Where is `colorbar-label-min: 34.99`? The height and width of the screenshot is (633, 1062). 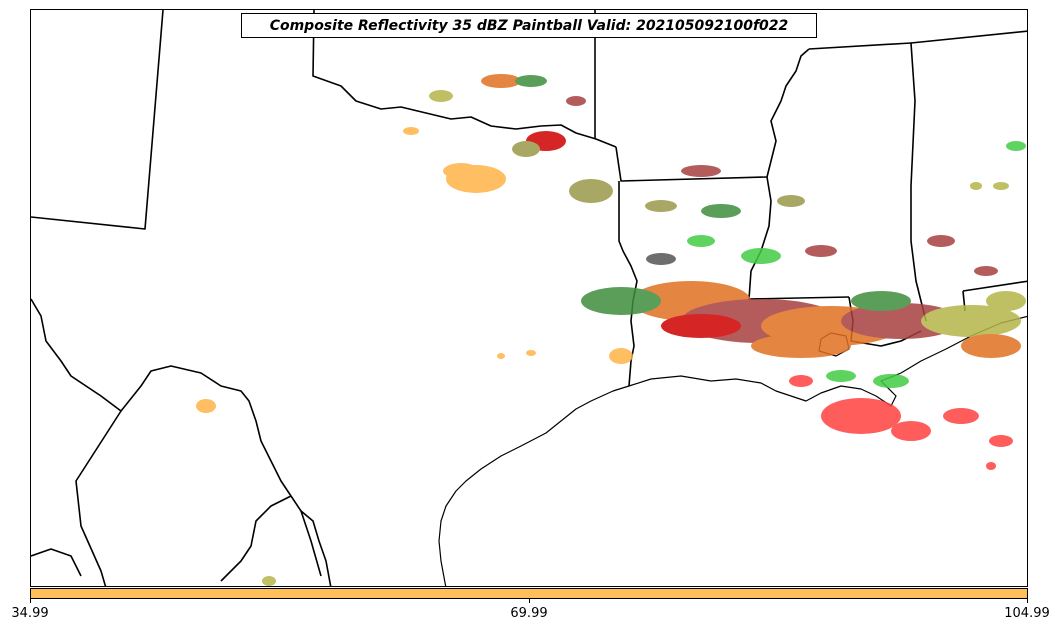 colorbar-label-min: 34.99 is located at coordinates (30, 613).